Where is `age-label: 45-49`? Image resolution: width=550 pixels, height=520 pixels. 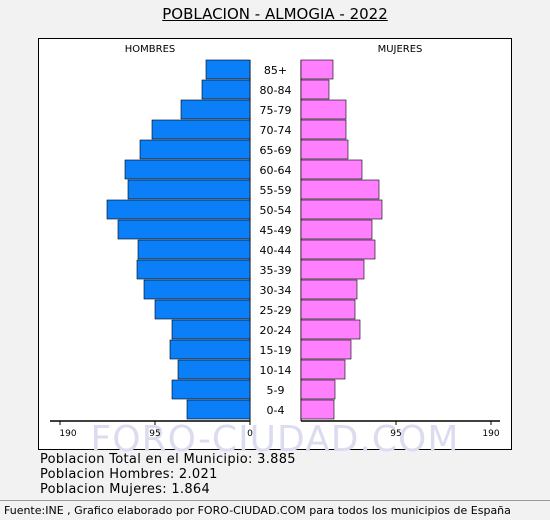
age-label: 45-49 is located at coordinates (276, 230).